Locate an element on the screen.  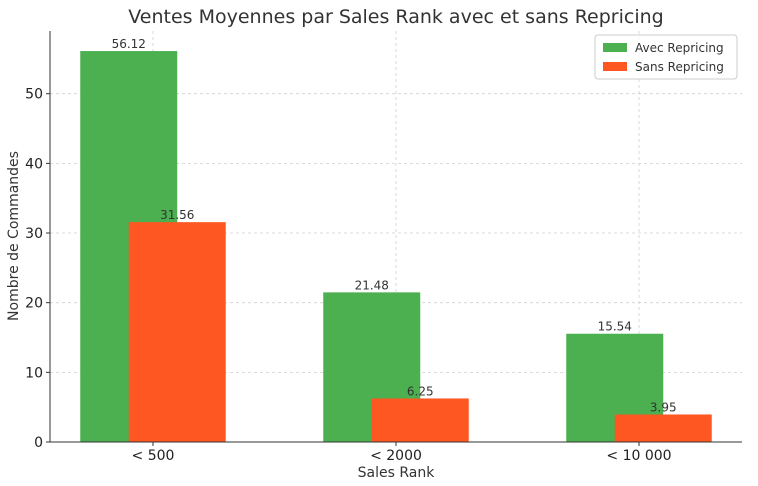
y-tick-label: 0 is located at coordinates (38, 443).